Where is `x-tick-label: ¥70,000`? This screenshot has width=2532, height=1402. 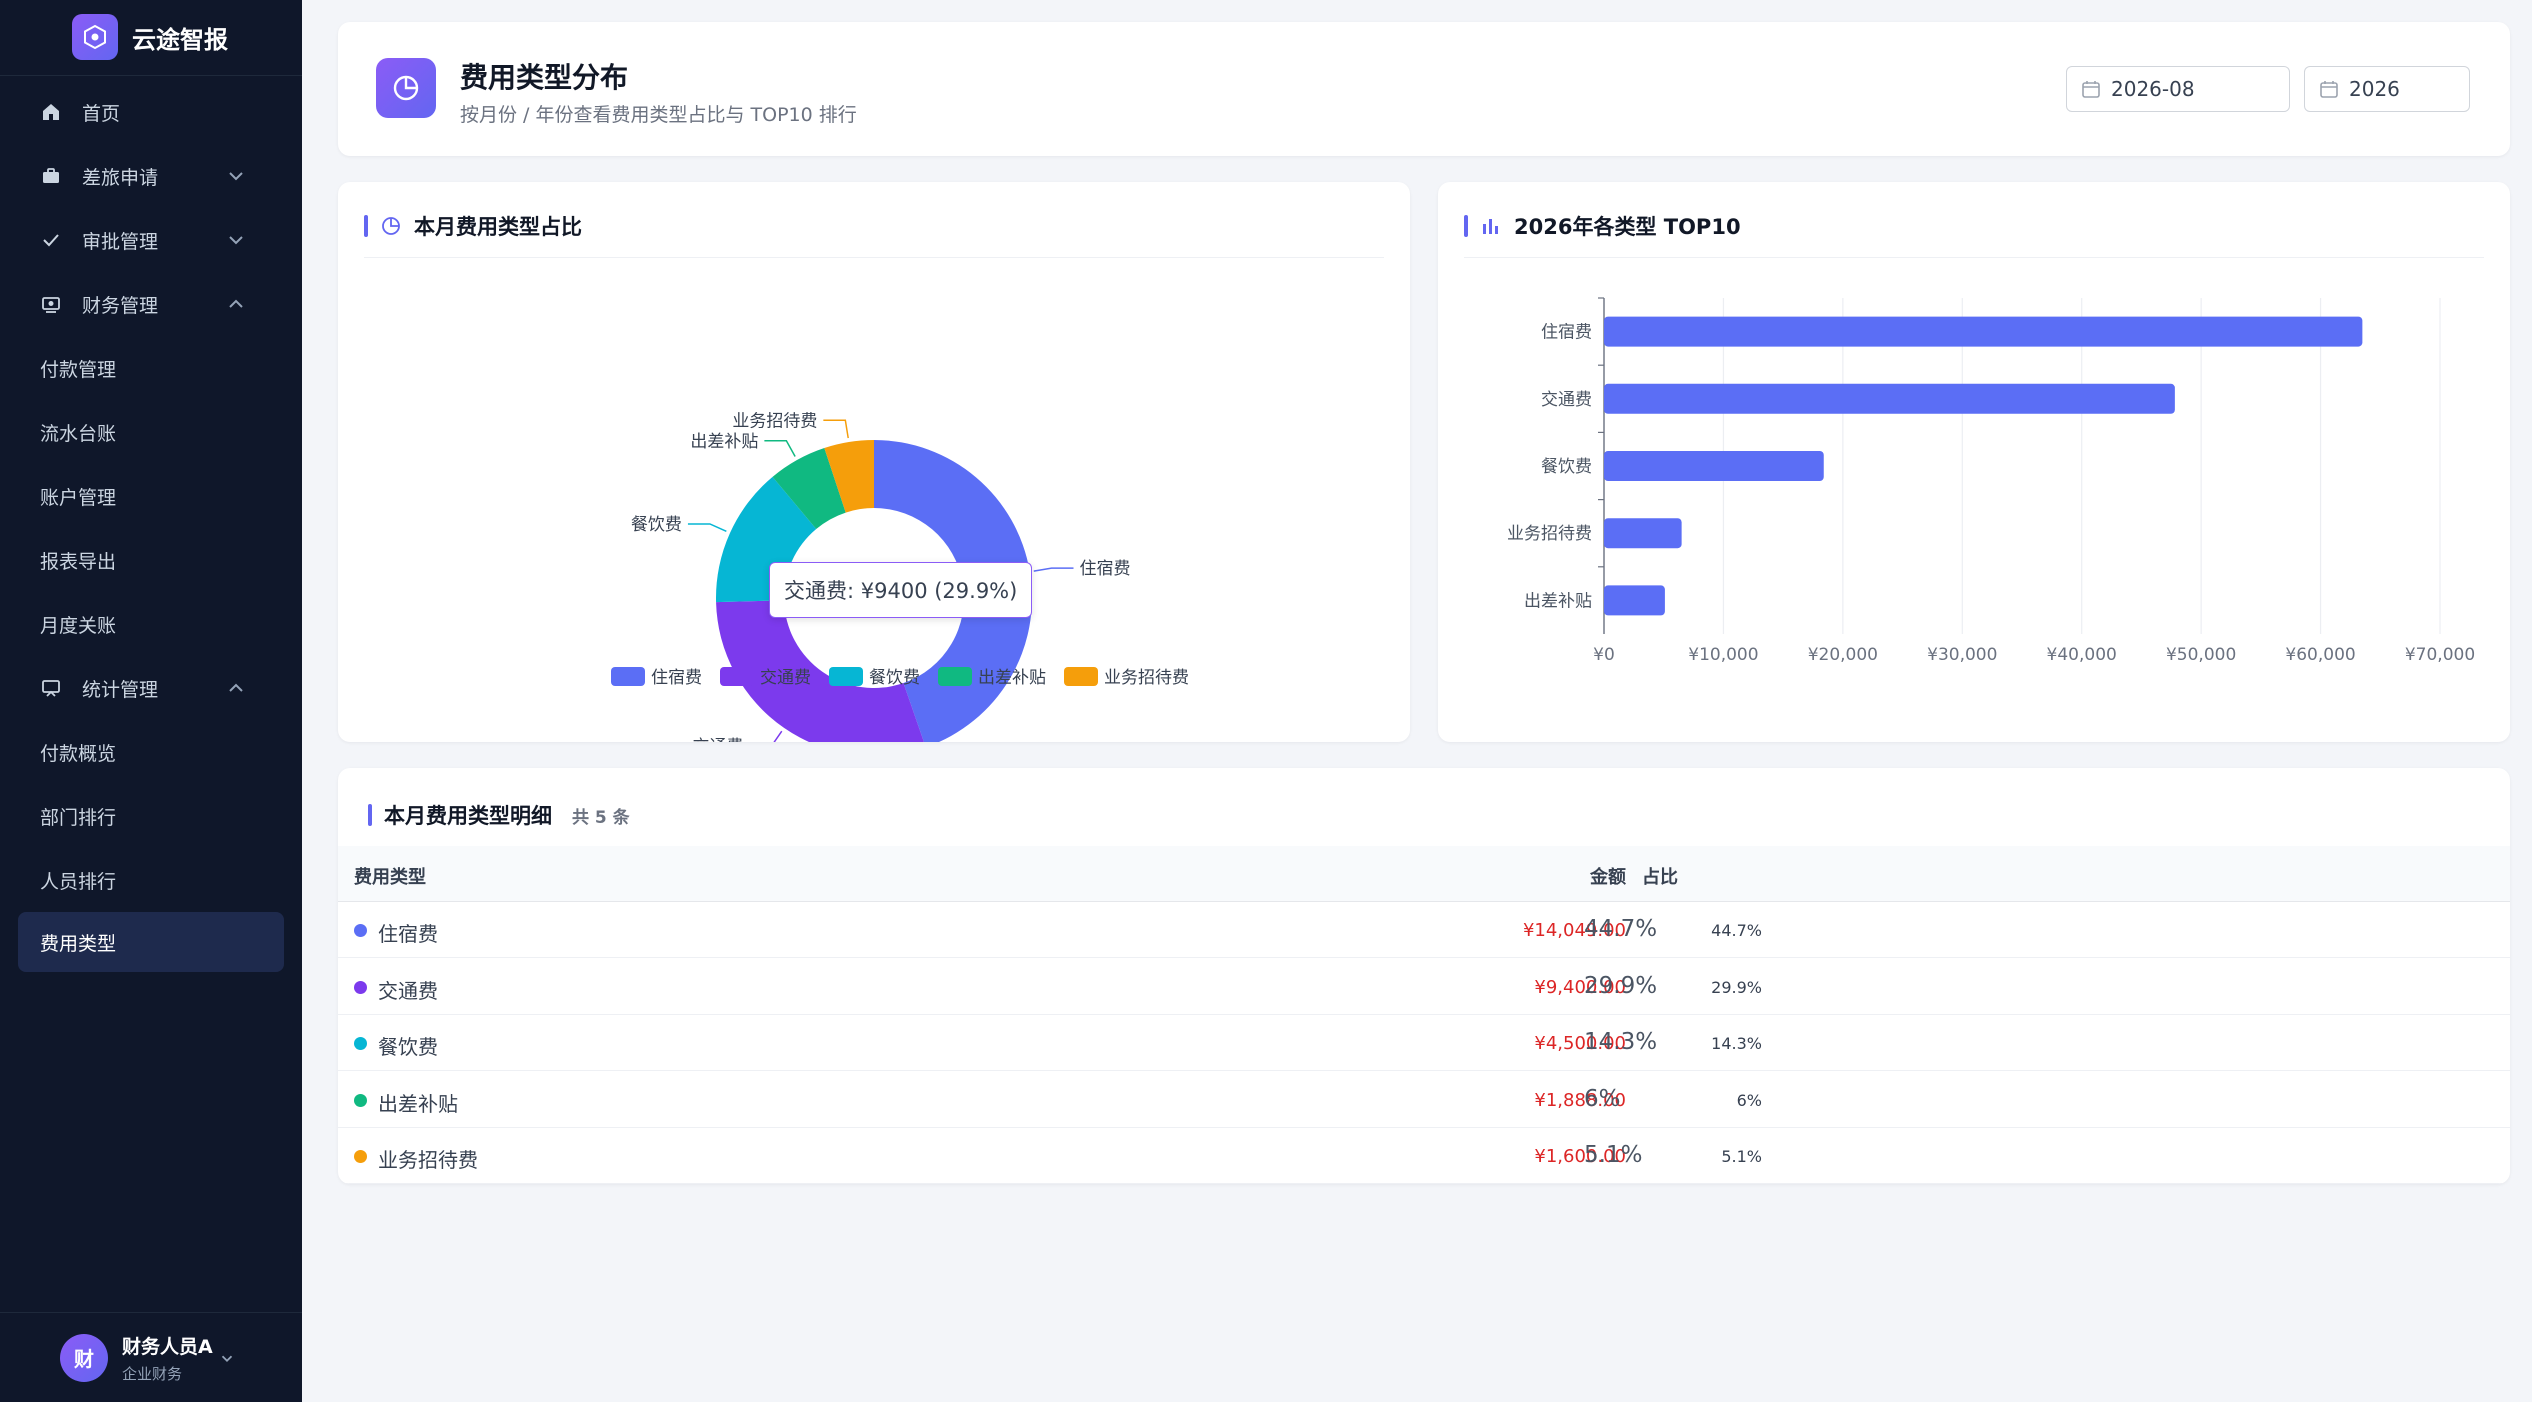
x-tick-label: ¥70,000 is located at coordinates (2440, 655).